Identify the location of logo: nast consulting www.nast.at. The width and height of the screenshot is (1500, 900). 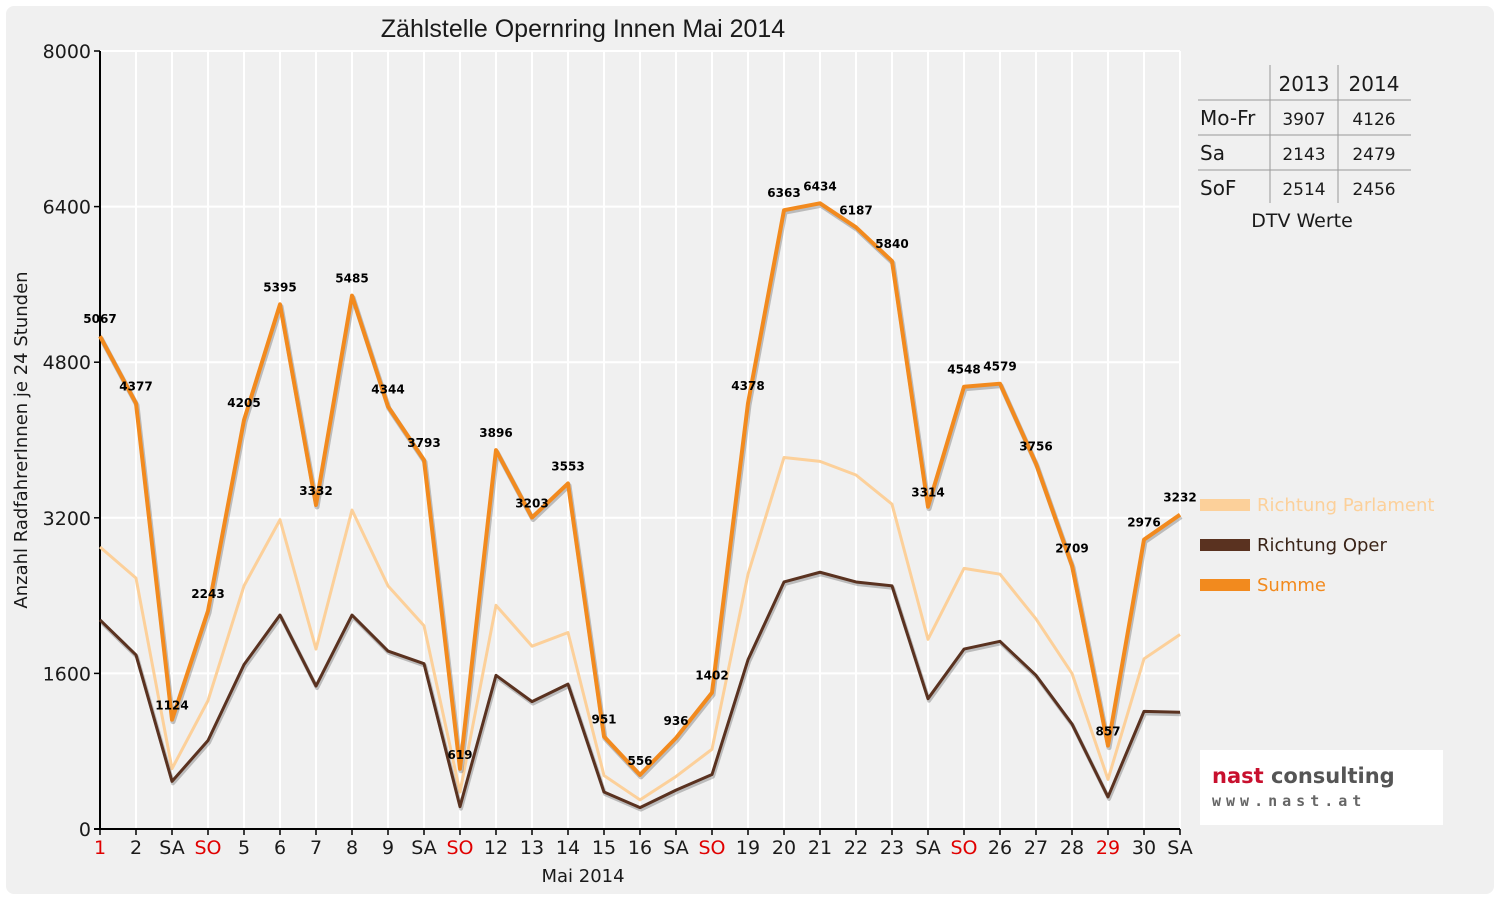
(1321, 787).